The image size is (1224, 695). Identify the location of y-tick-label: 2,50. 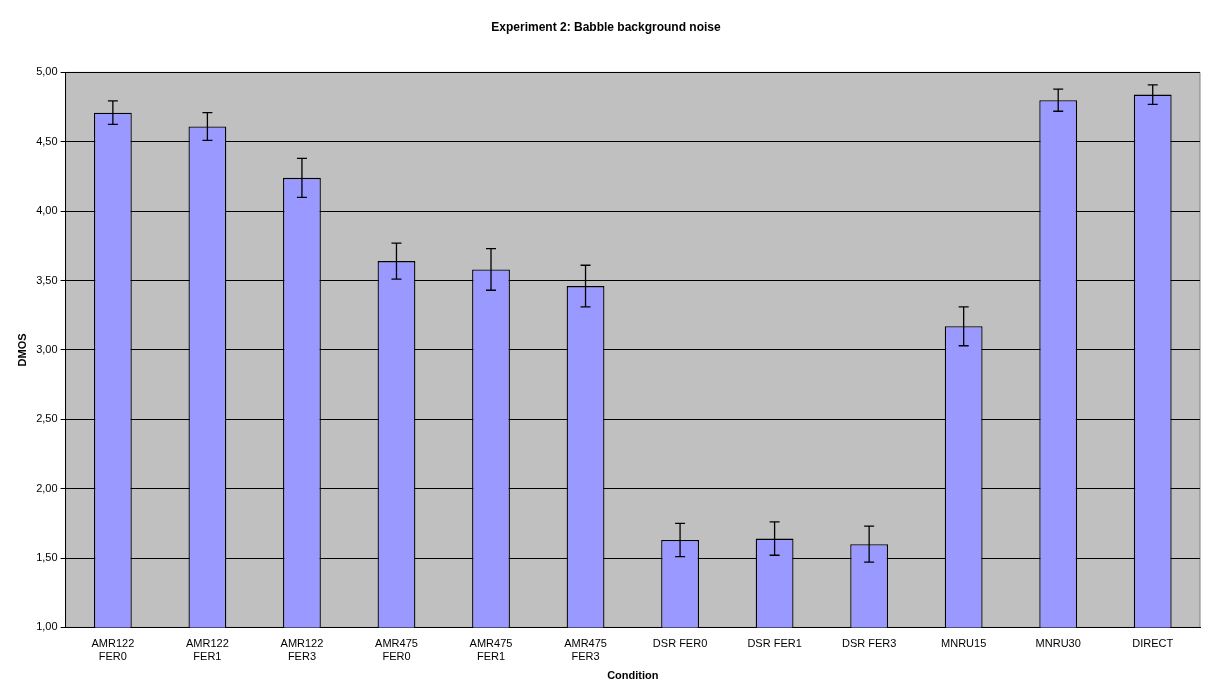
(47, 418).